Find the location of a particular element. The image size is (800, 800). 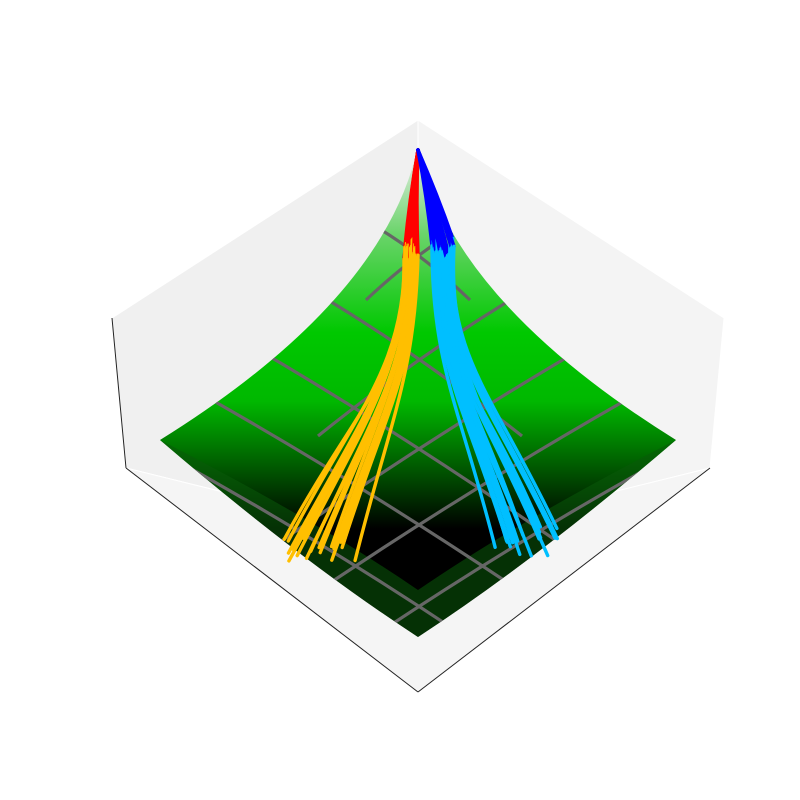

trajectory-bundle-right is located at coordinates (487, 353).